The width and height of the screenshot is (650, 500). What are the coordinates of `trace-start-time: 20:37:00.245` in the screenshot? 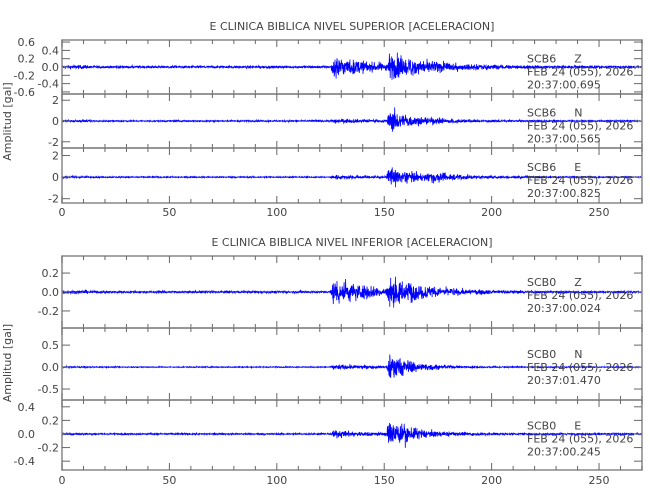 It's located at (564, 451).